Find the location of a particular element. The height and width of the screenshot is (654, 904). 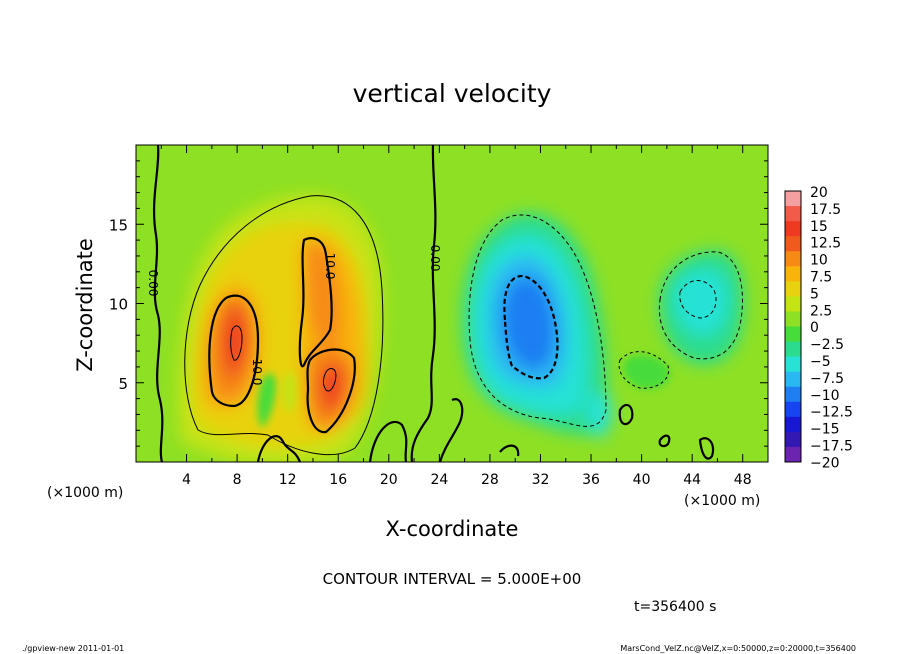

x-axis-label: X-coordinate is located at coordinates (452, 529).